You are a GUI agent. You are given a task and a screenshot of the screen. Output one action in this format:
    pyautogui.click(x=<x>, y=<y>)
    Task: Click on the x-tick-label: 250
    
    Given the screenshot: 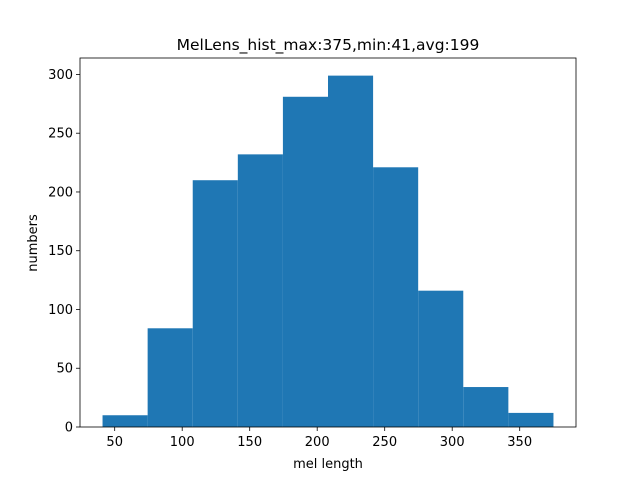 What is the action you would take?
    pyautogui.click(x=384, y=442)
    